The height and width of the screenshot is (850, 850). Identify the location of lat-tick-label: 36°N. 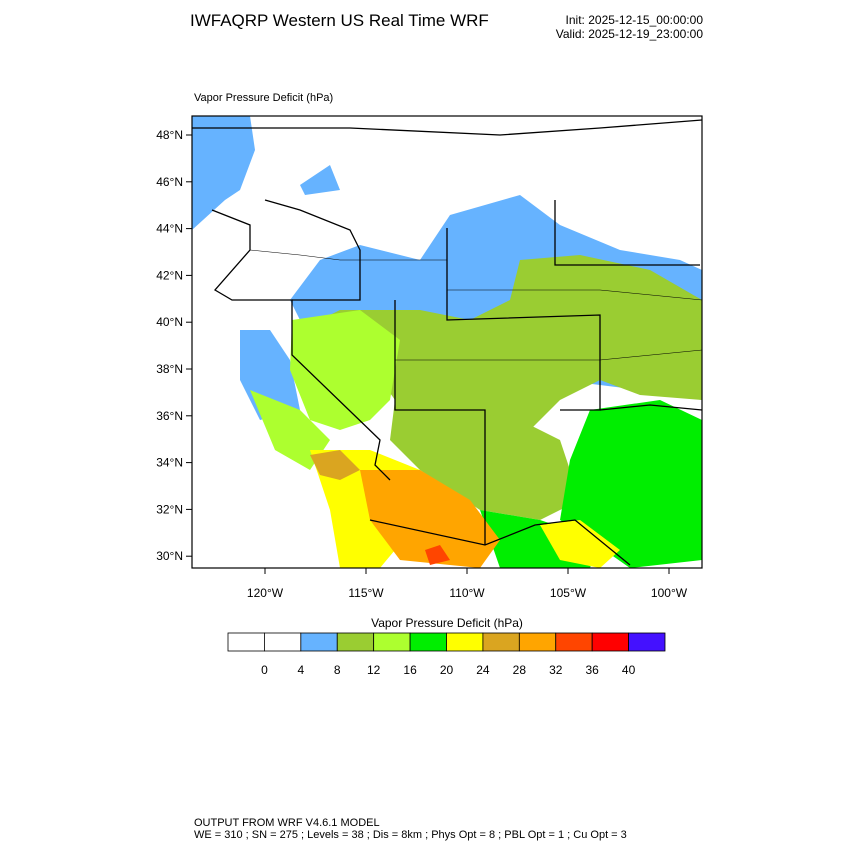
(169, 416).